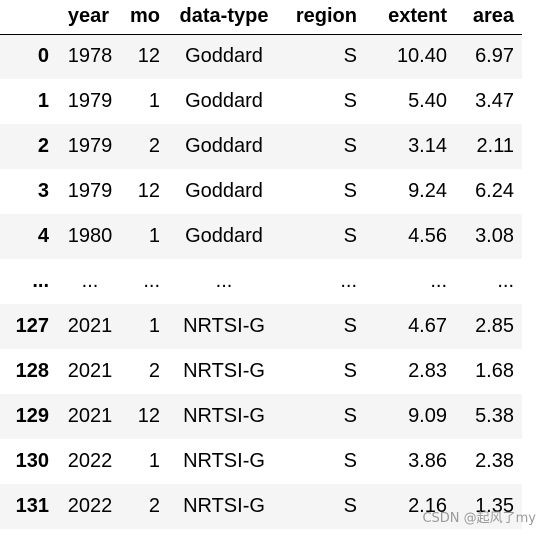 This screenshot has width=550, height=538. What do you see at coordinates (43, 191) in the screenshot?
I see `row-index: 3` at bounding box center [43, 191].